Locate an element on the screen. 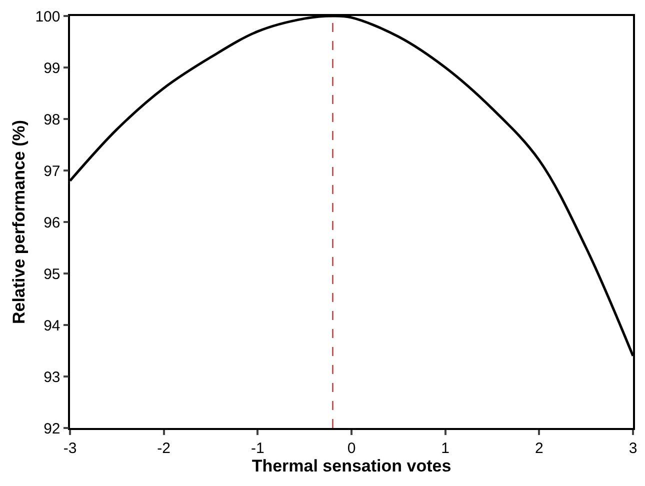  y-tick-label: 93 is located at coordinates (52, 377).